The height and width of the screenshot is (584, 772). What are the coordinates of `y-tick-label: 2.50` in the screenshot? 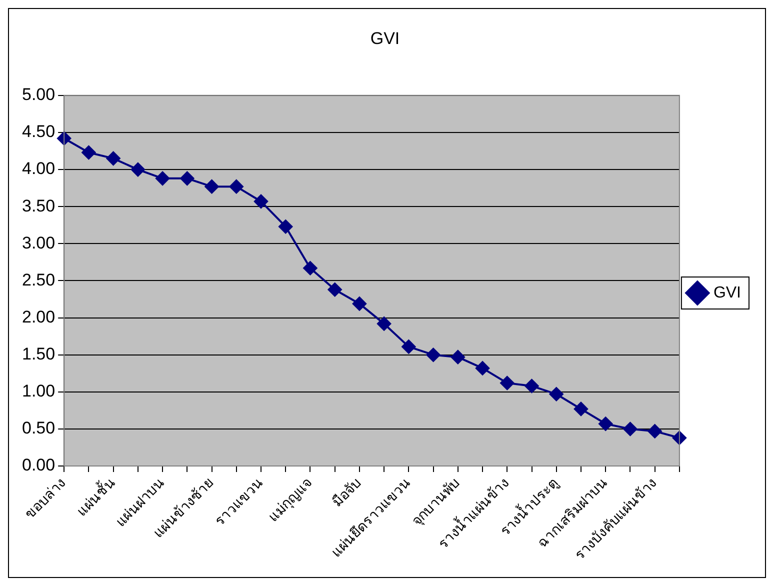 It's located at (39, 280).